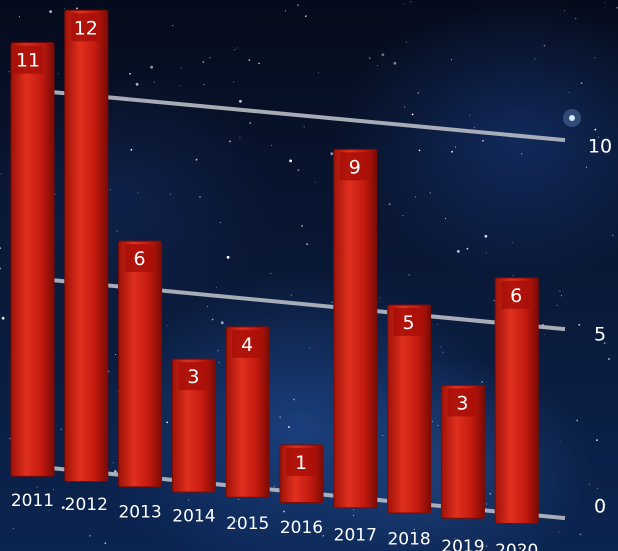 The width and height of the screenshot is (618, 551). I want to click on data-label-box-2016, so click(301, 461).